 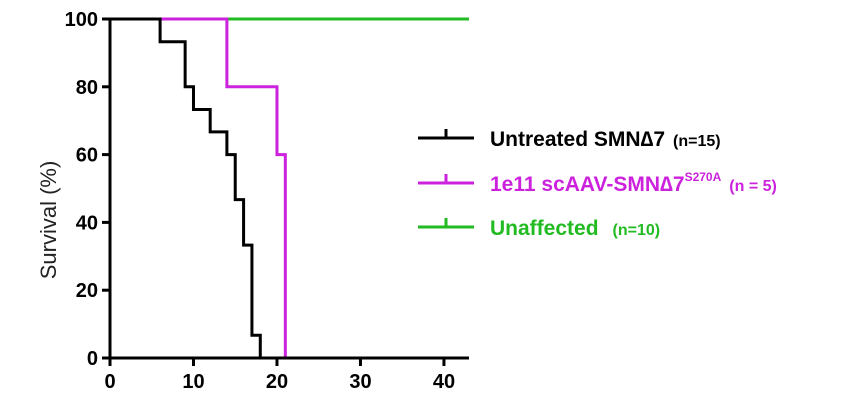 I want to click on y-tick-label: 40, so click(x=87, y=223).